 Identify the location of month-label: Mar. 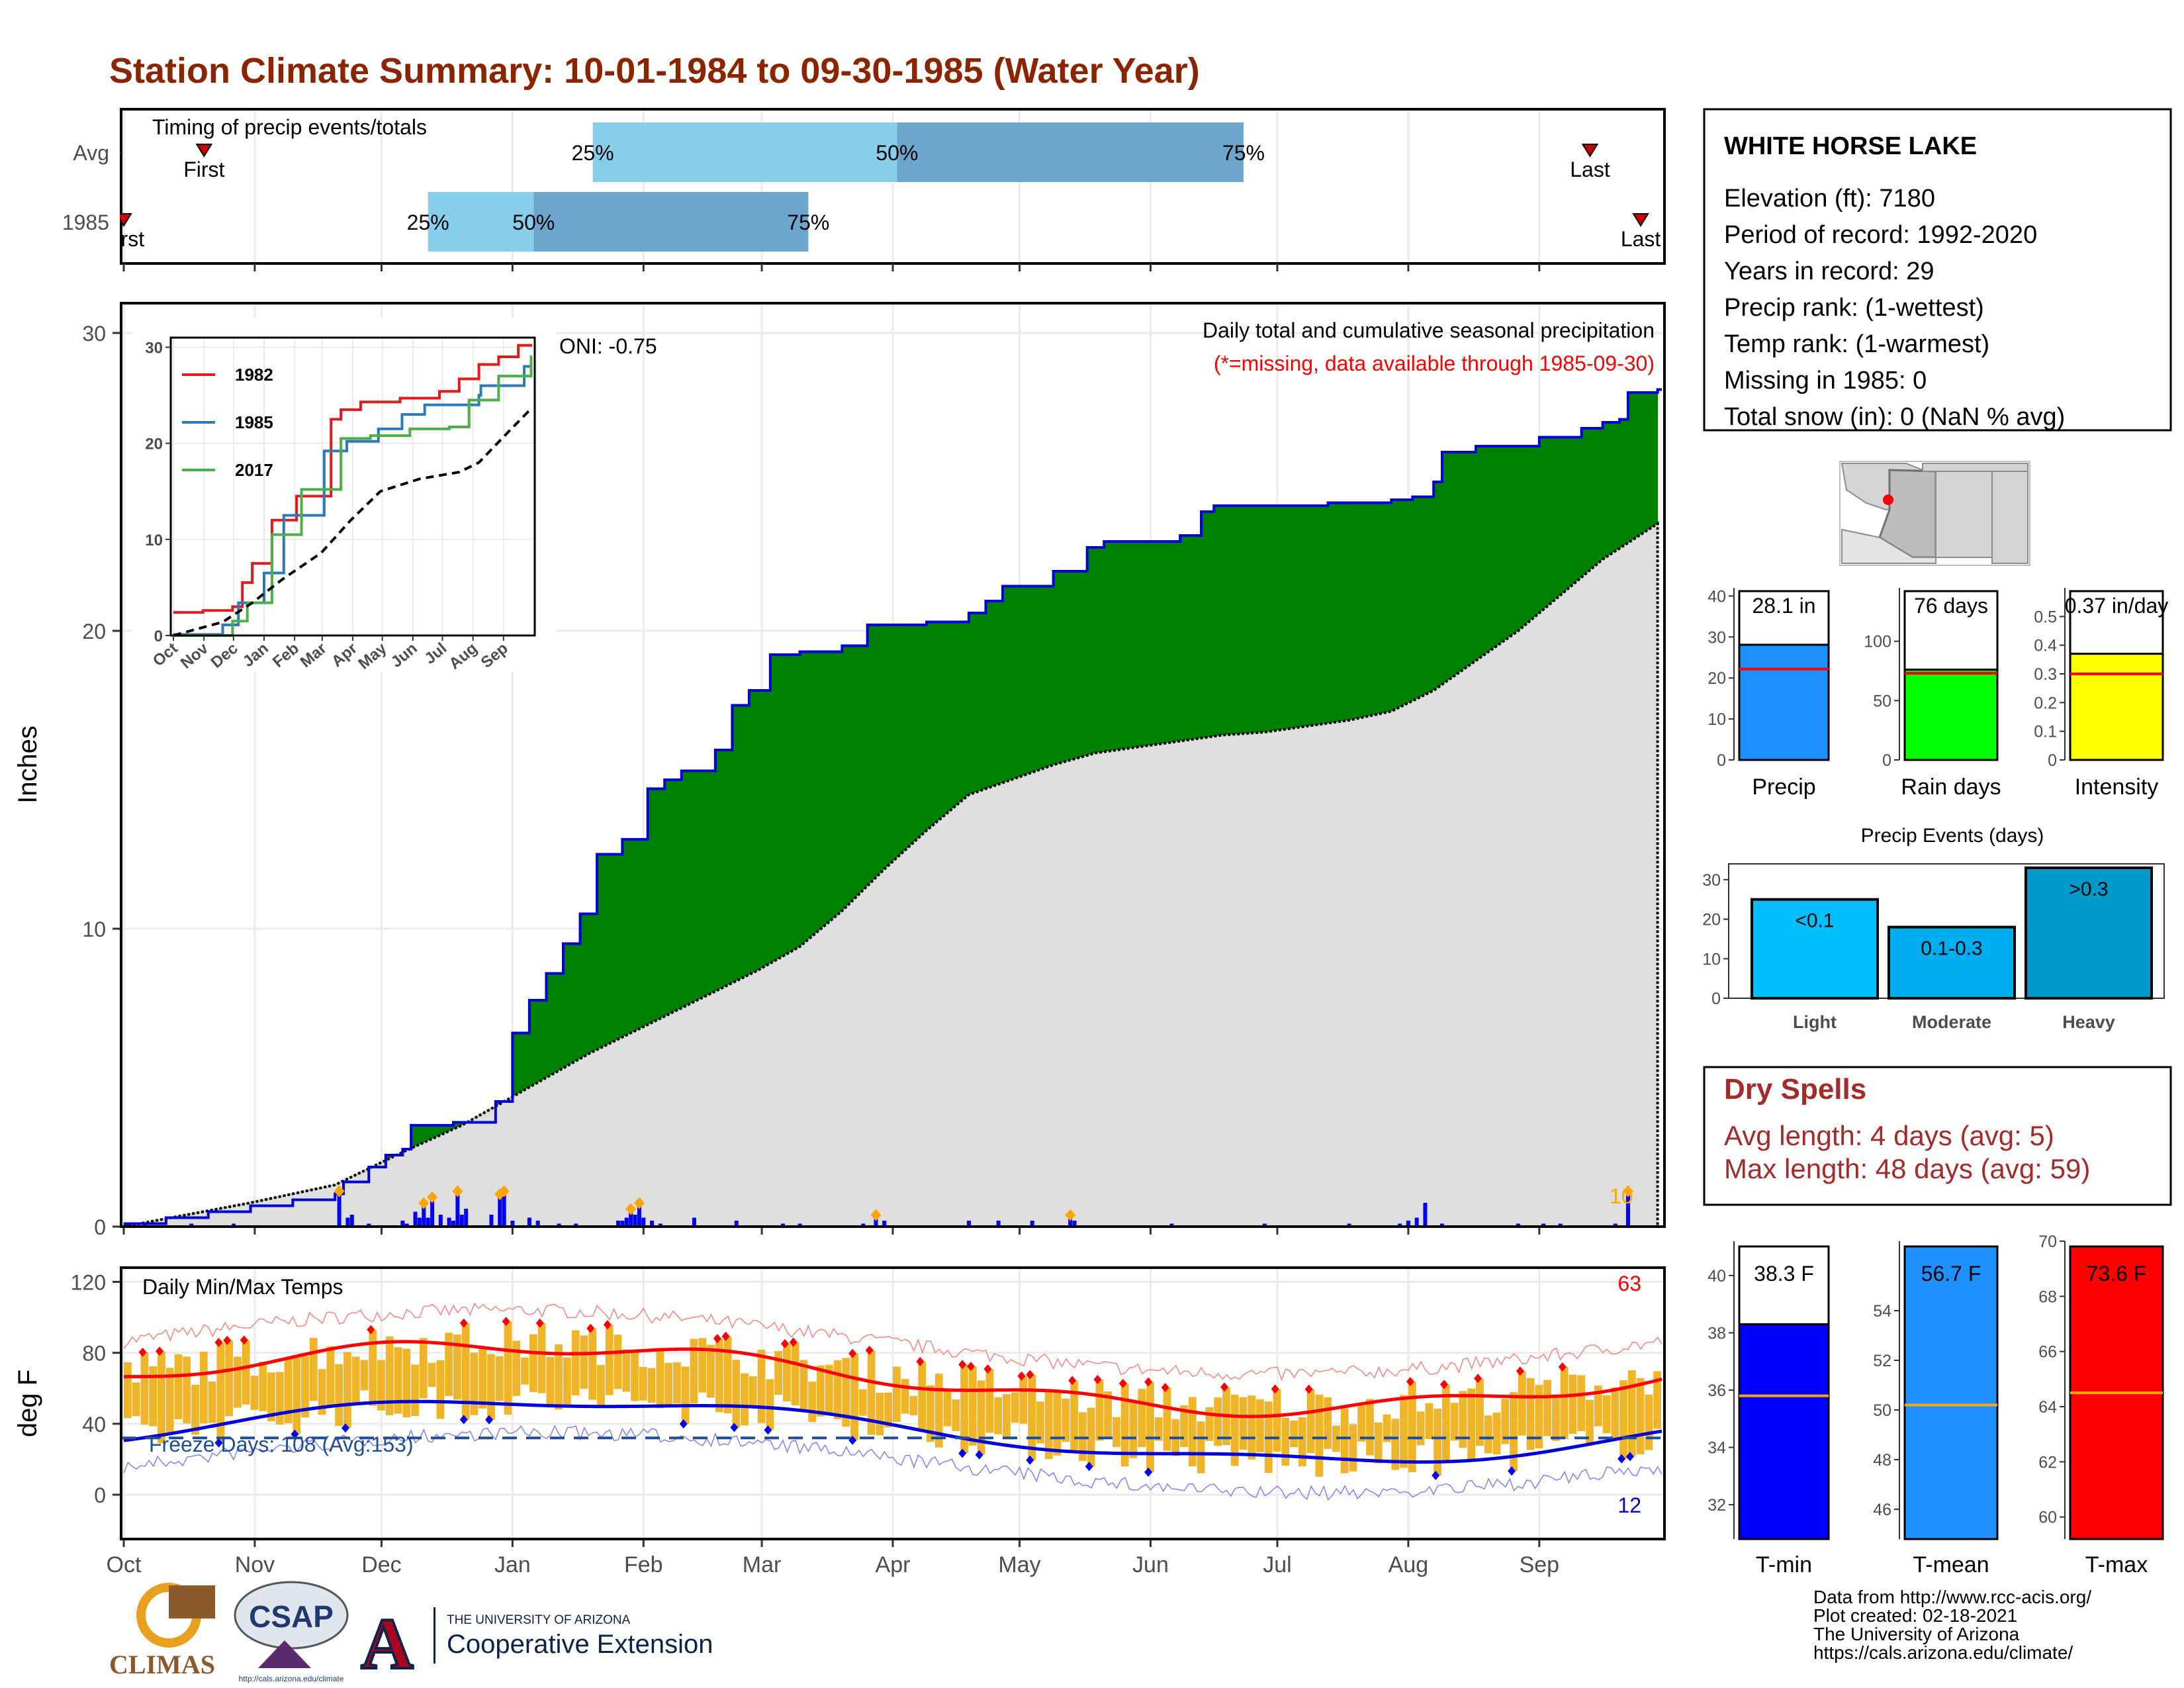
(762, 1564).